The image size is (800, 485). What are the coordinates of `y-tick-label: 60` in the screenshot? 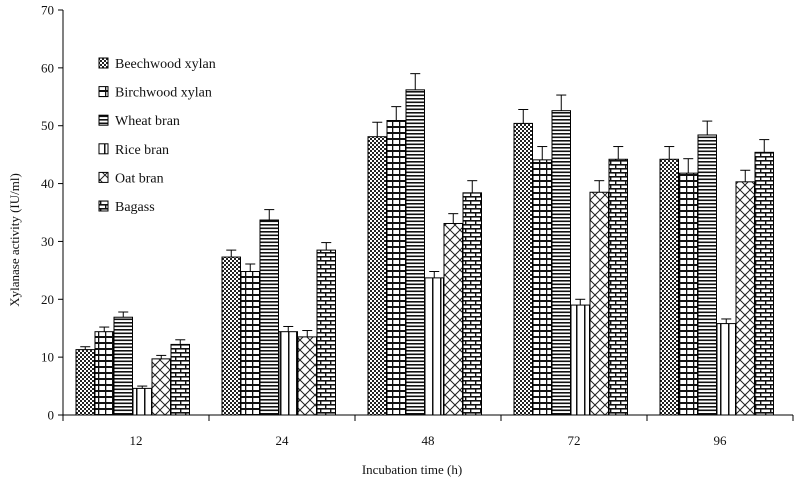 It's located at (47, 67).